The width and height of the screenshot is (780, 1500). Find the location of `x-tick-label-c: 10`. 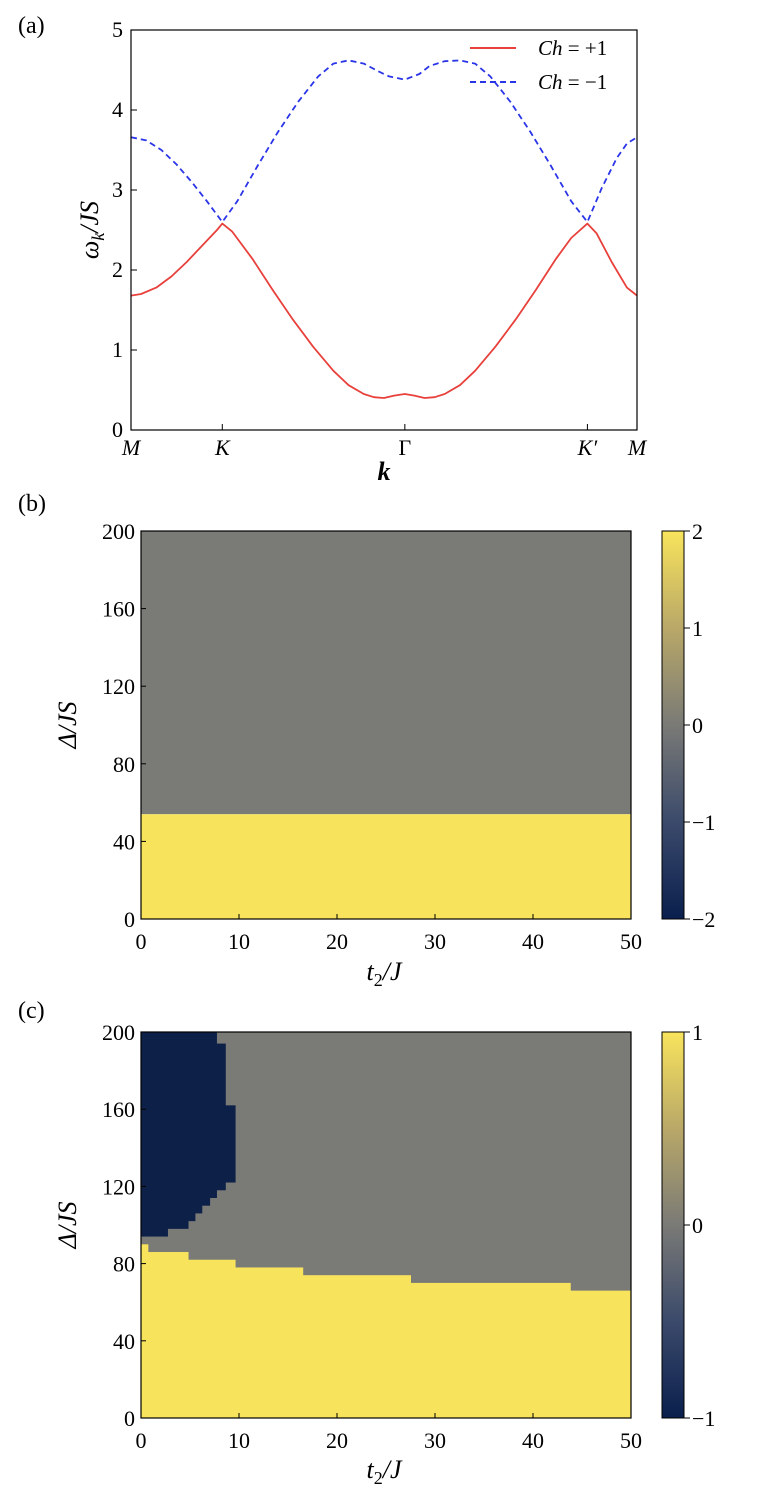

x-tick-label-c: 10 is located at coordinates (239, 1440).